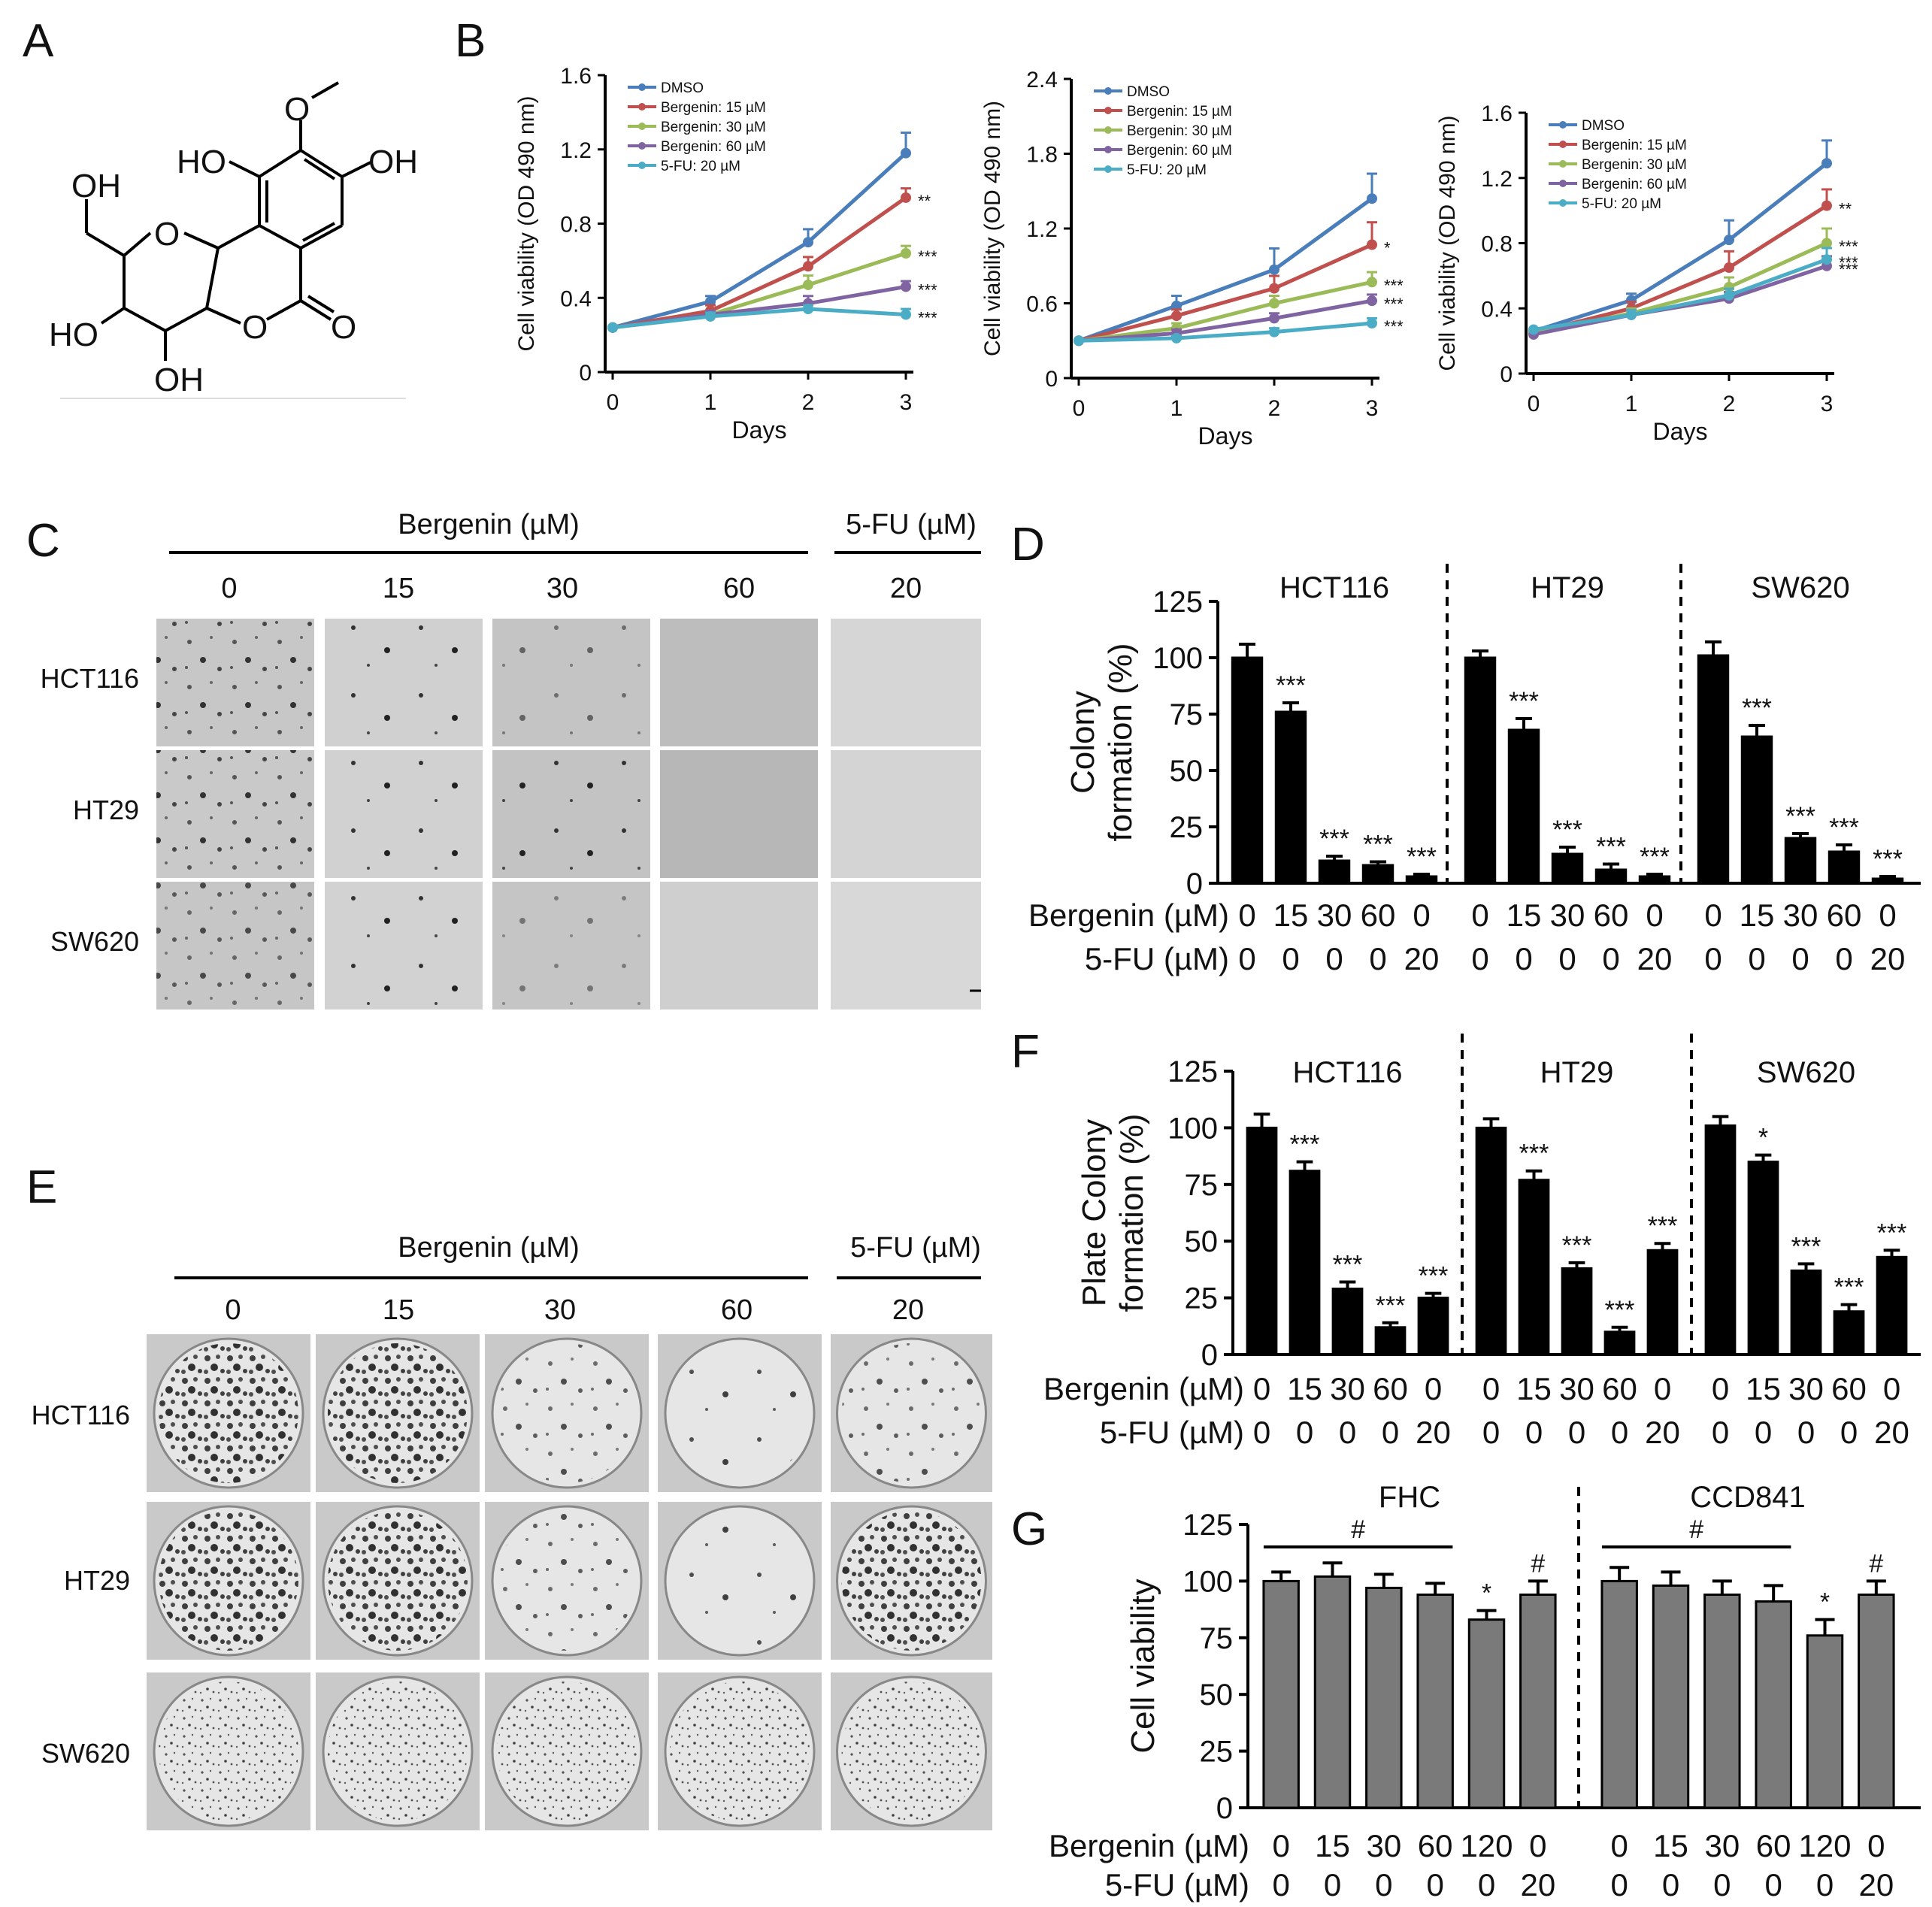 The height and width of the screenshot is (1907, 1932). I want to click on condition-row-label: 5-FU (µM), so click(1177, 1884).